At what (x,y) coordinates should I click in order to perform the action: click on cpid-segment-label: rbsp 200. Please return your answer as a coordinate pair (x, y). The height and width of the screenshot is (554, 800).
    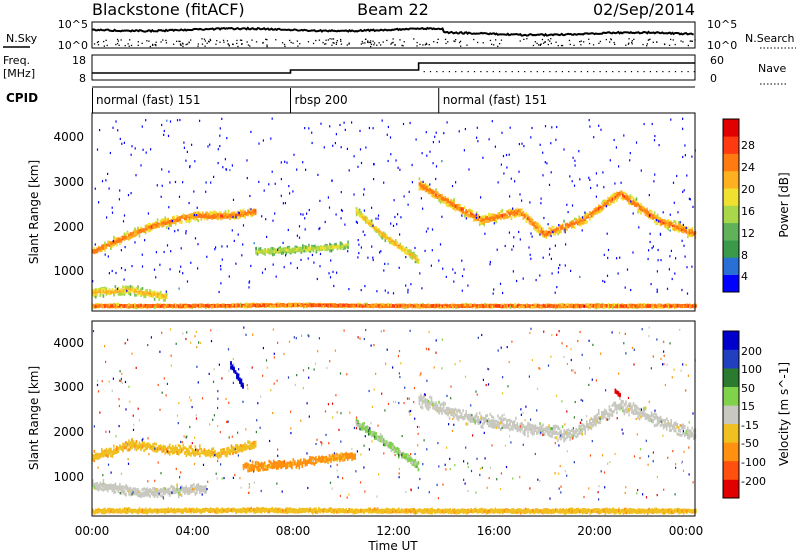
    Looking at the image, I should click on (321, 100).